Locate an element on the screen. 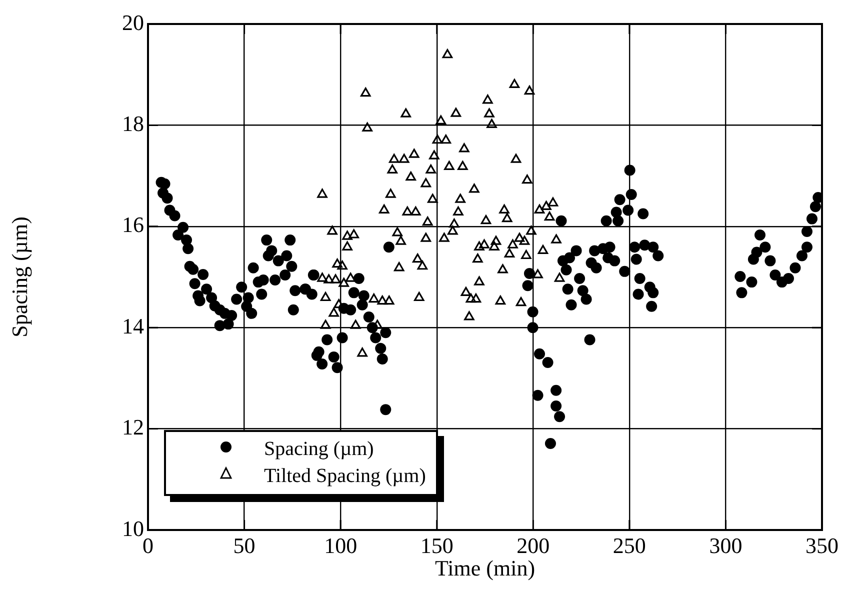 The width and height of the screenshot is (850, 591). x-tick-label: 200 is located at coordinates (533, 545).